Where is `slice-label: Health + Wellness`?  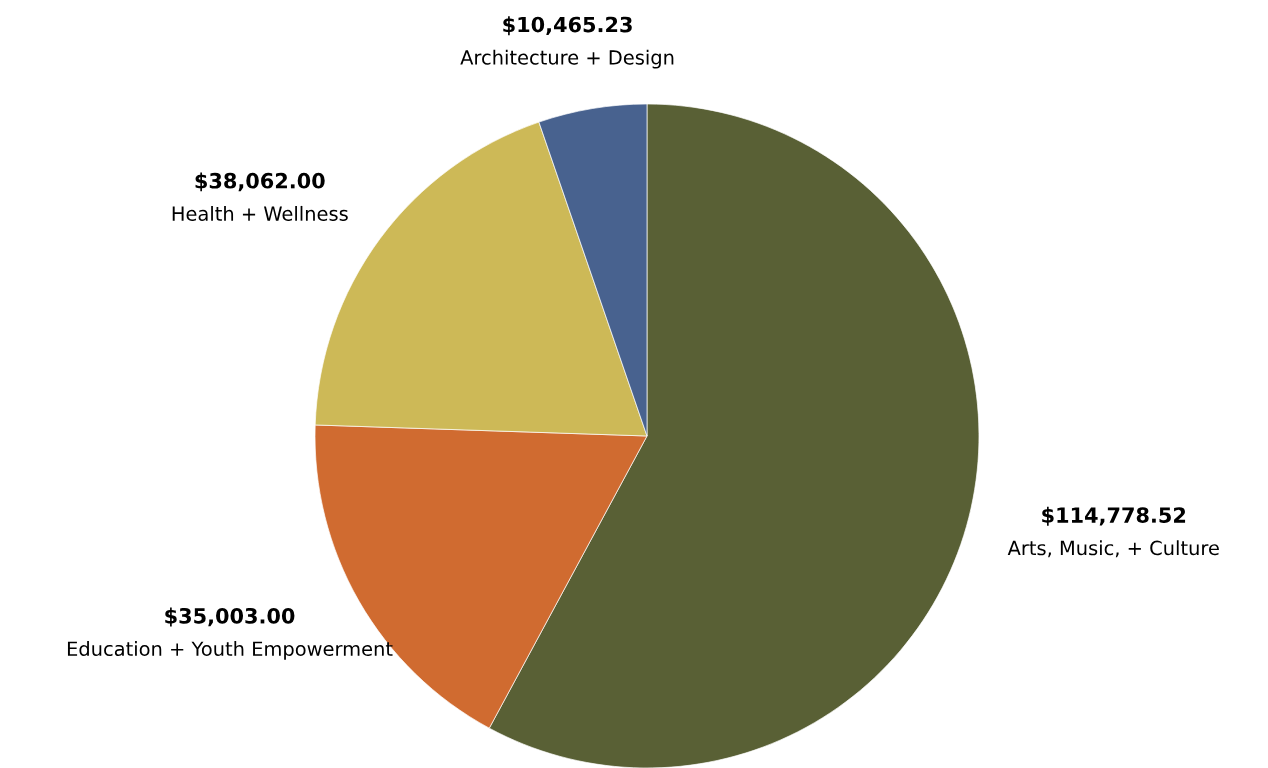 slice-label: Health + Wellness is located at coordinates (260, 213).